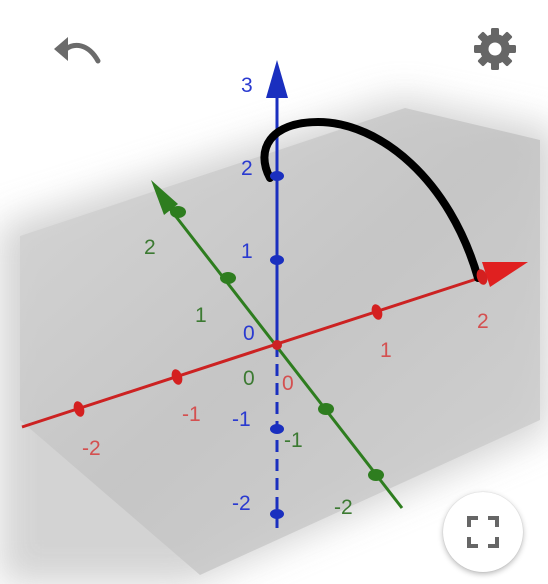 This screenshot has height=584, width=548. I want to click on x-tick-label: -1, so click(191, 414).